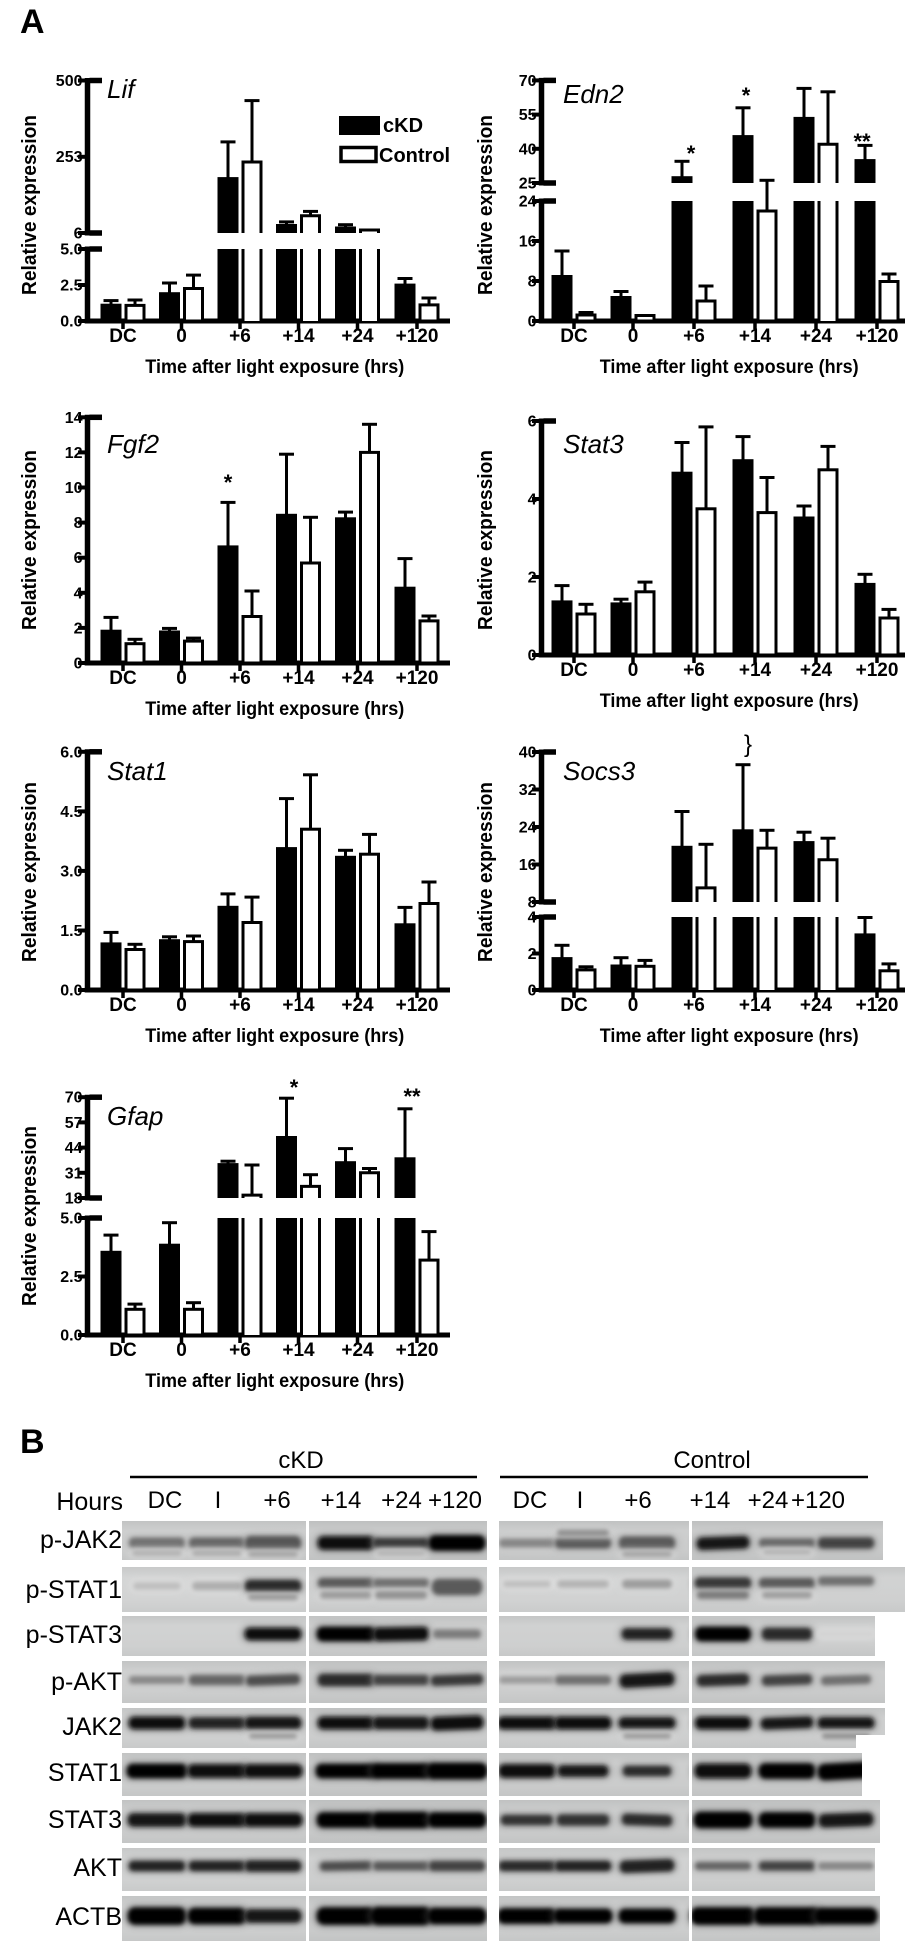  Describe the element at coordinates (74, 488) in the screenshot. I see `svg-text: 10` at that location.